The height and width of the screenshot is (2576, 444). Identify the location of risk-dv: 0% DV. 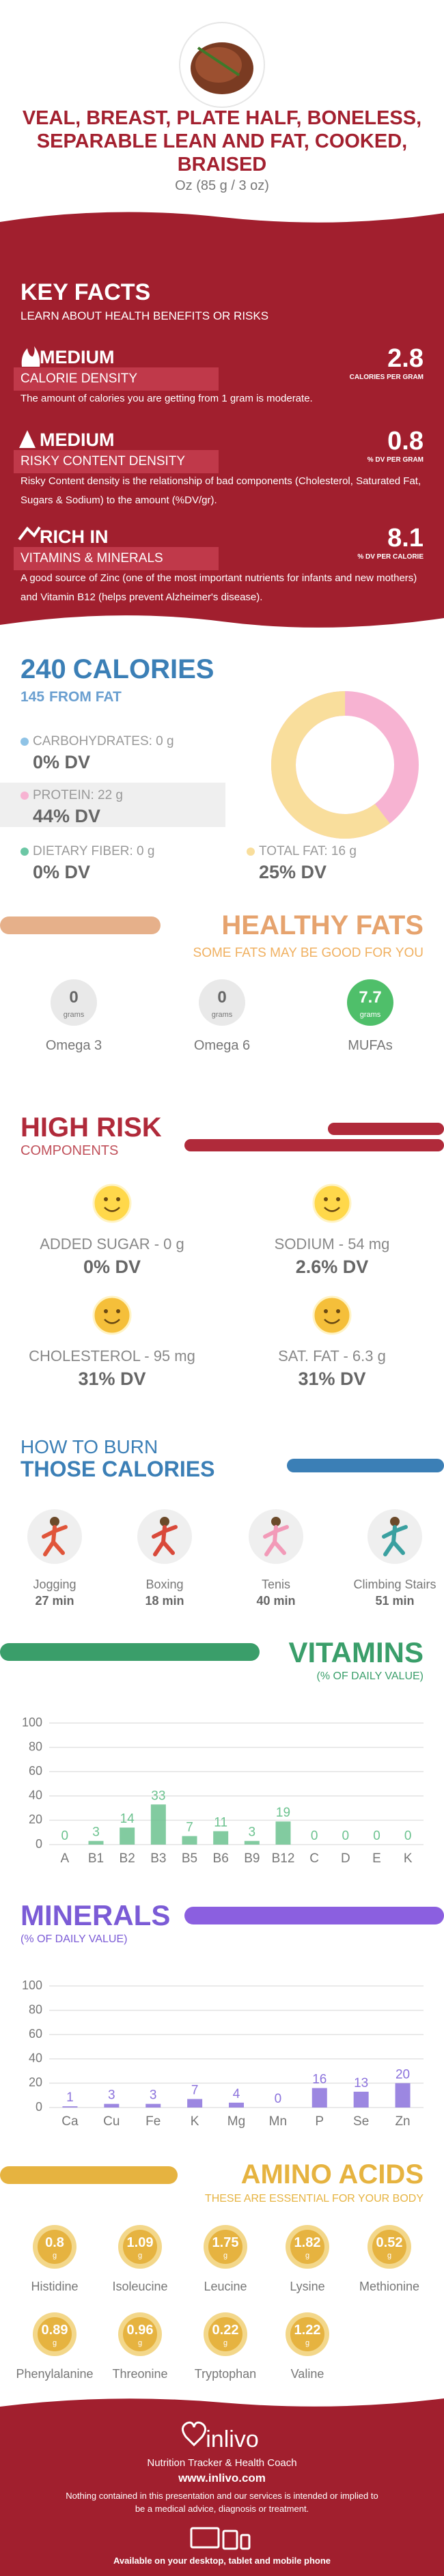
(112, 1267).